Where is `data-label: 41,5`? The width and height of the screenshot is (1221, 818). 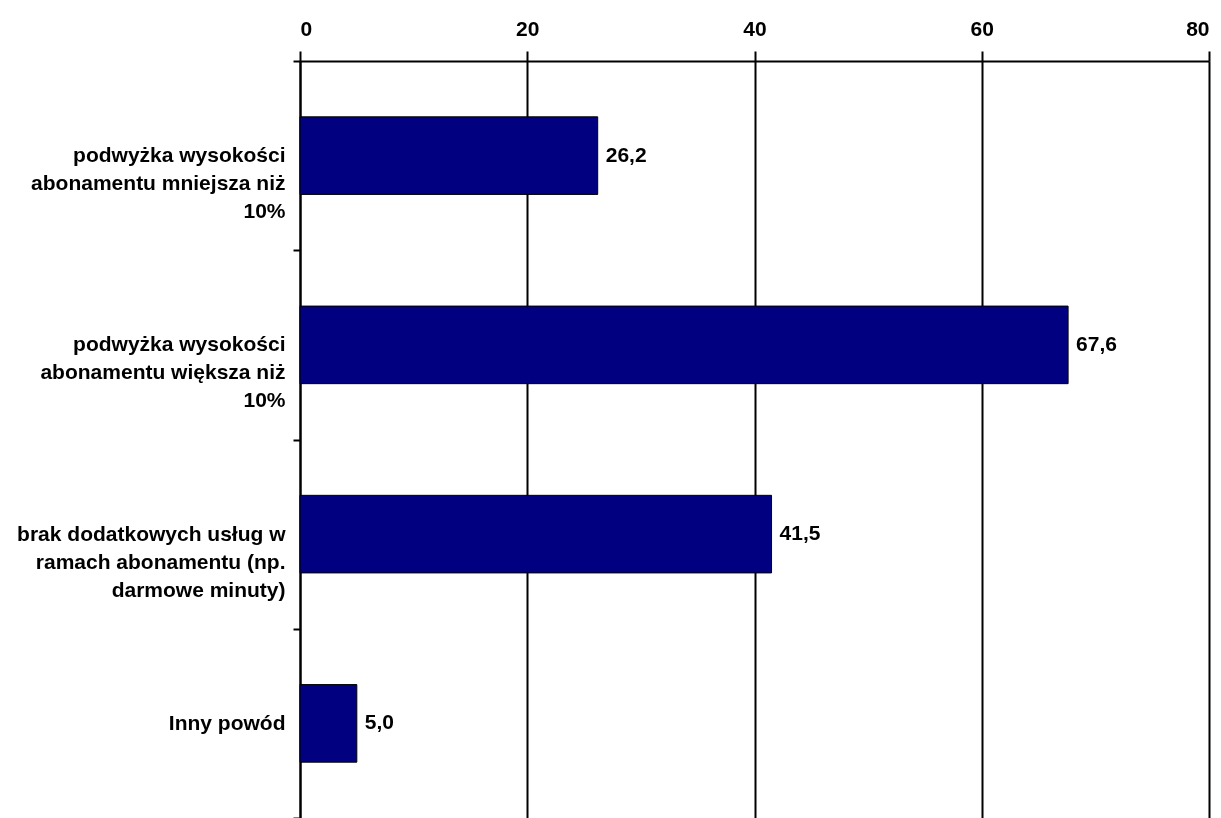
data-label: 41,5 is located at coordinates (800, 533).